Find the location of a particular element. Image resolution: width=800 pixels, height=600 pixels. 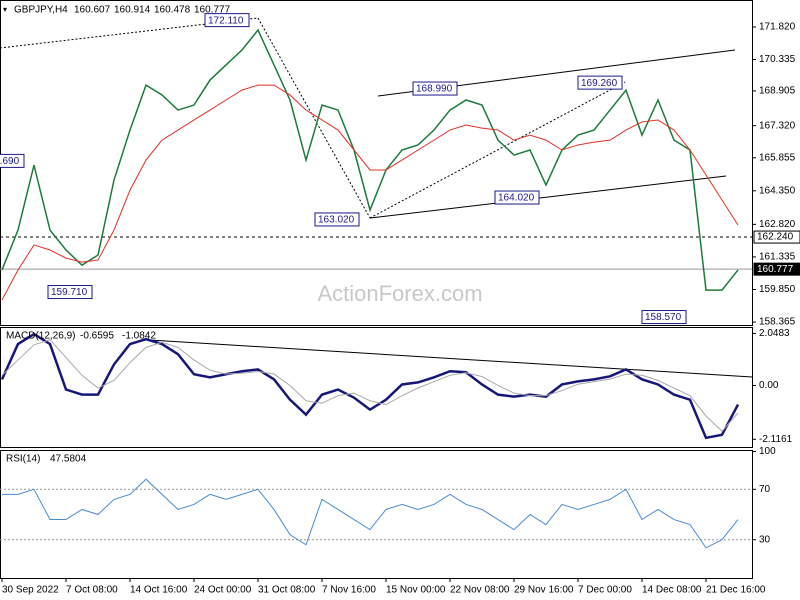

ohlc-value: 160.914 is located at coordinates (132, 10).